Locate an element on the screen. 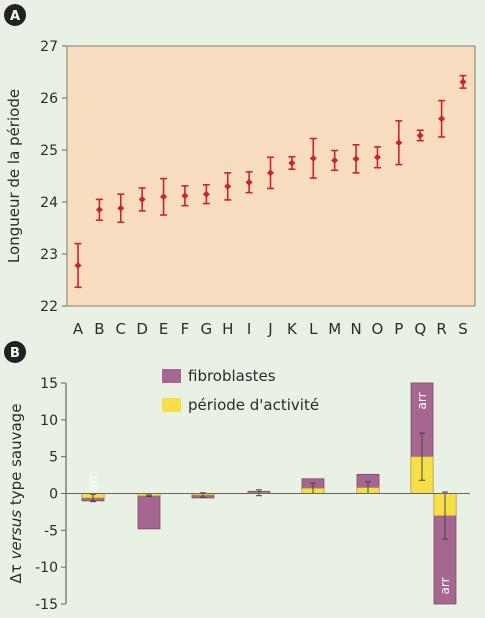  panel-badge-b is located at coordinates (15, 352).